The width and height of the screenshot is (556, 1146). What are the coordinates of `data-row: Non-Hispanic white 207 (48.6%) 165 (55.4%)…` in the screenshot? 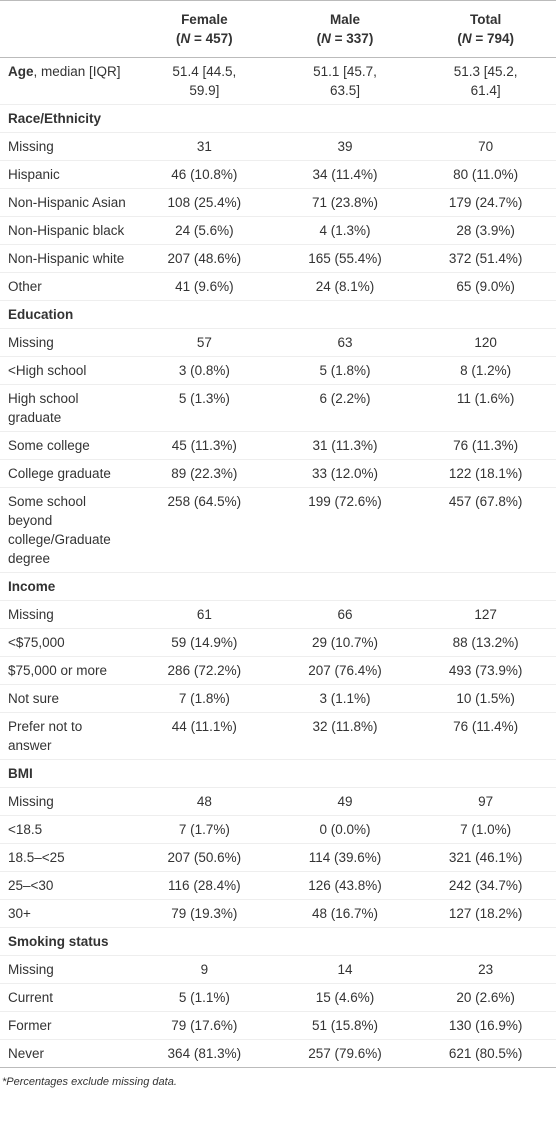 It's located at (278, 258).